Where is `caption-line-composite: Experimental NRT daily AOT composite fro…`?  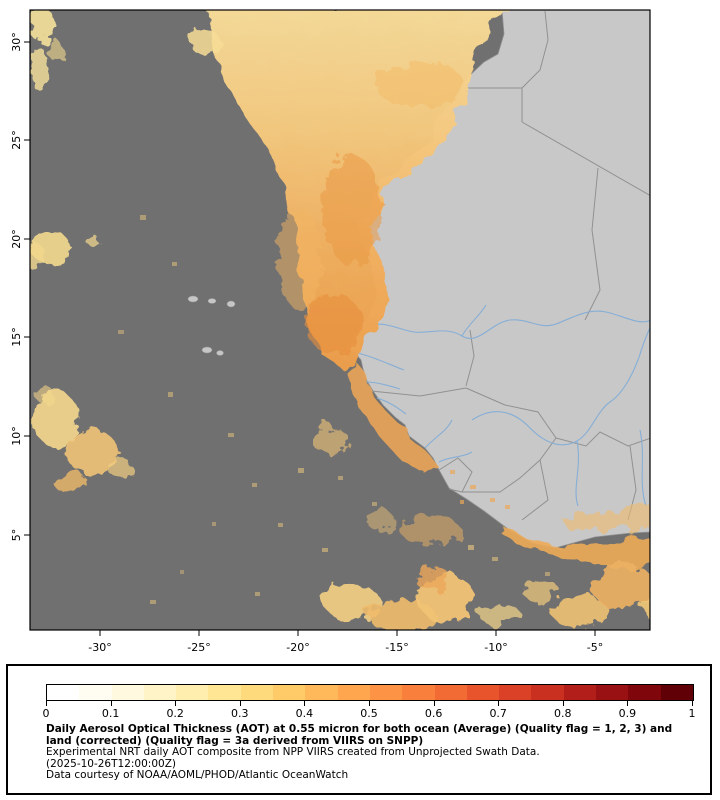 caption-line-composite: Experimental NRT daily AOT composite fro… is located at coordinates (293, 752).